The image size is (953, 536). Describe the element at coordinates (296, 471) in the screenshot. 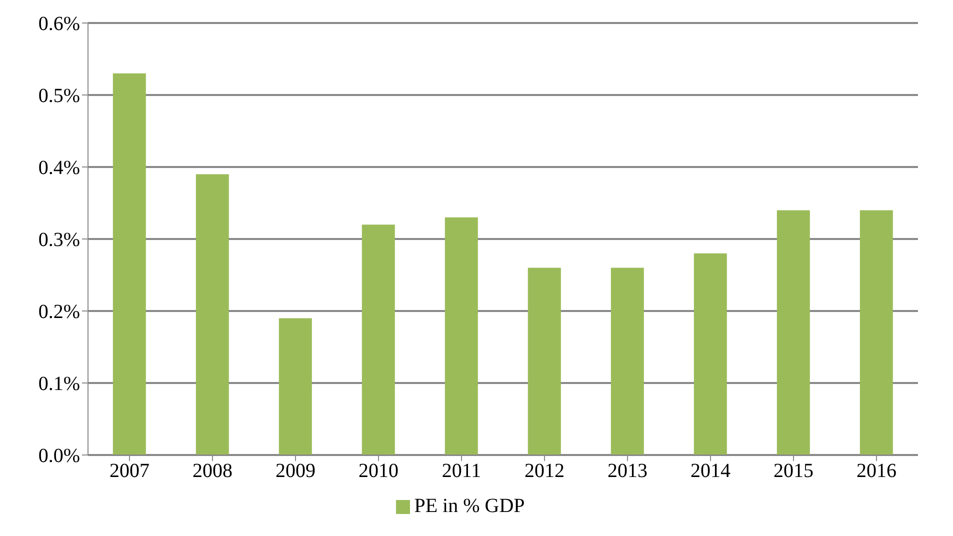

I see `x-tick-label: 2009` at that location.